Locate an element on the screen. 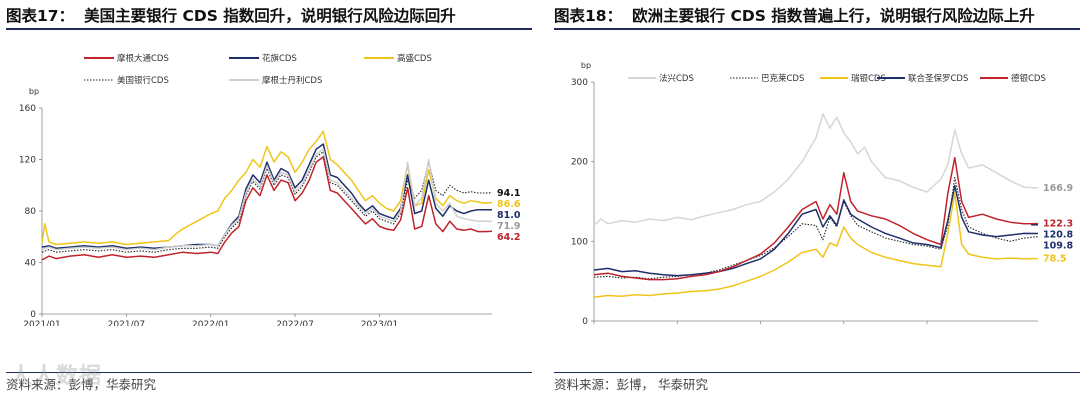 This screenshot has height=401, width=1080. figure-number-left: 图表17： is located at coordinates (40, 16).